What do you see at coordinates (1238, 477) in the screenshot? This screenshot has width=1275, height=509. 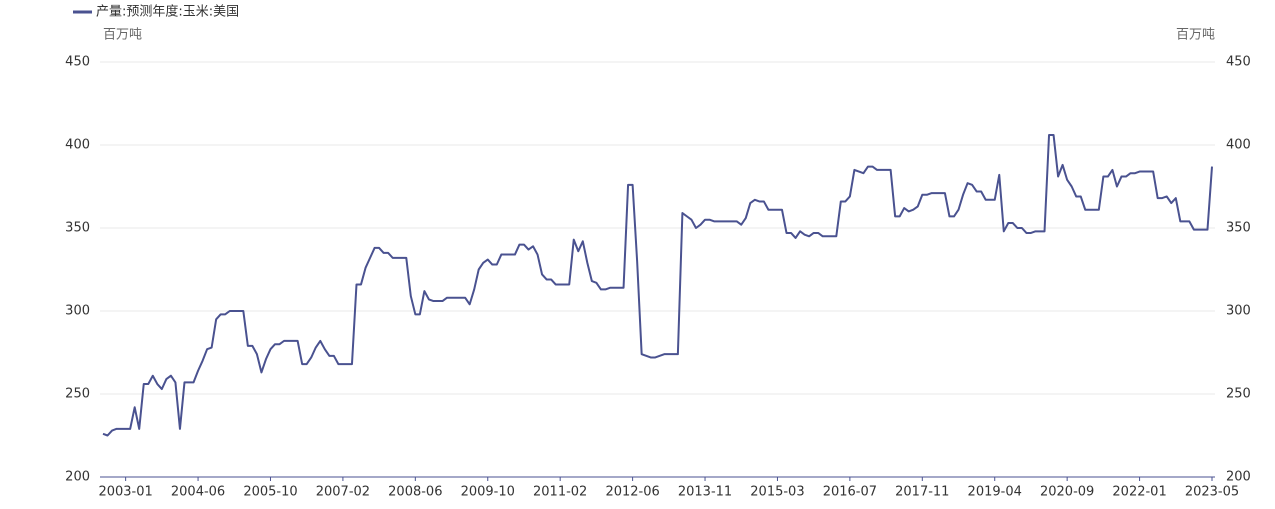 I see `y2-tick-label: 200` at bounding box center [1238, 477].